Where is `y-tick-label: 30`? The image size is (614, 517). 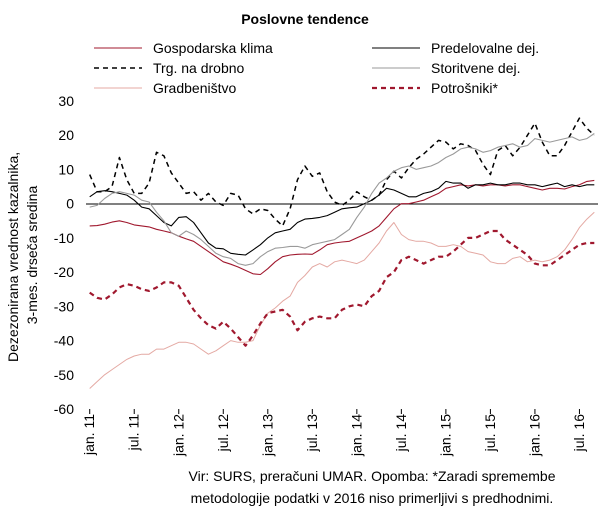 y-tick-label: 30 is located at coordinates (66, 101).